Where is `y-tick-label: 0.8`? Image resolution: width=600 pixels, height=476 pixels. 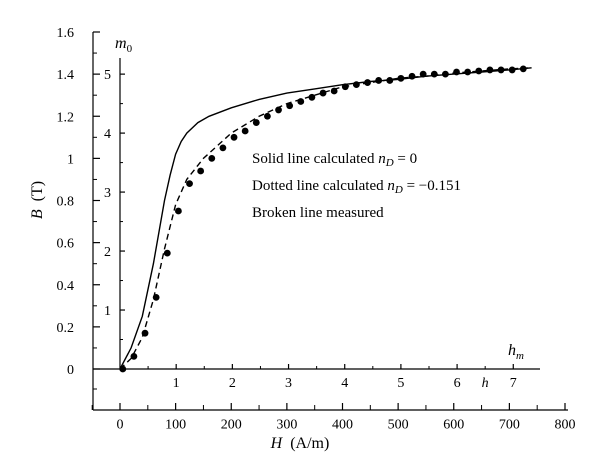 y-tick-label: 0.8 is located at coordinates (66, 202).